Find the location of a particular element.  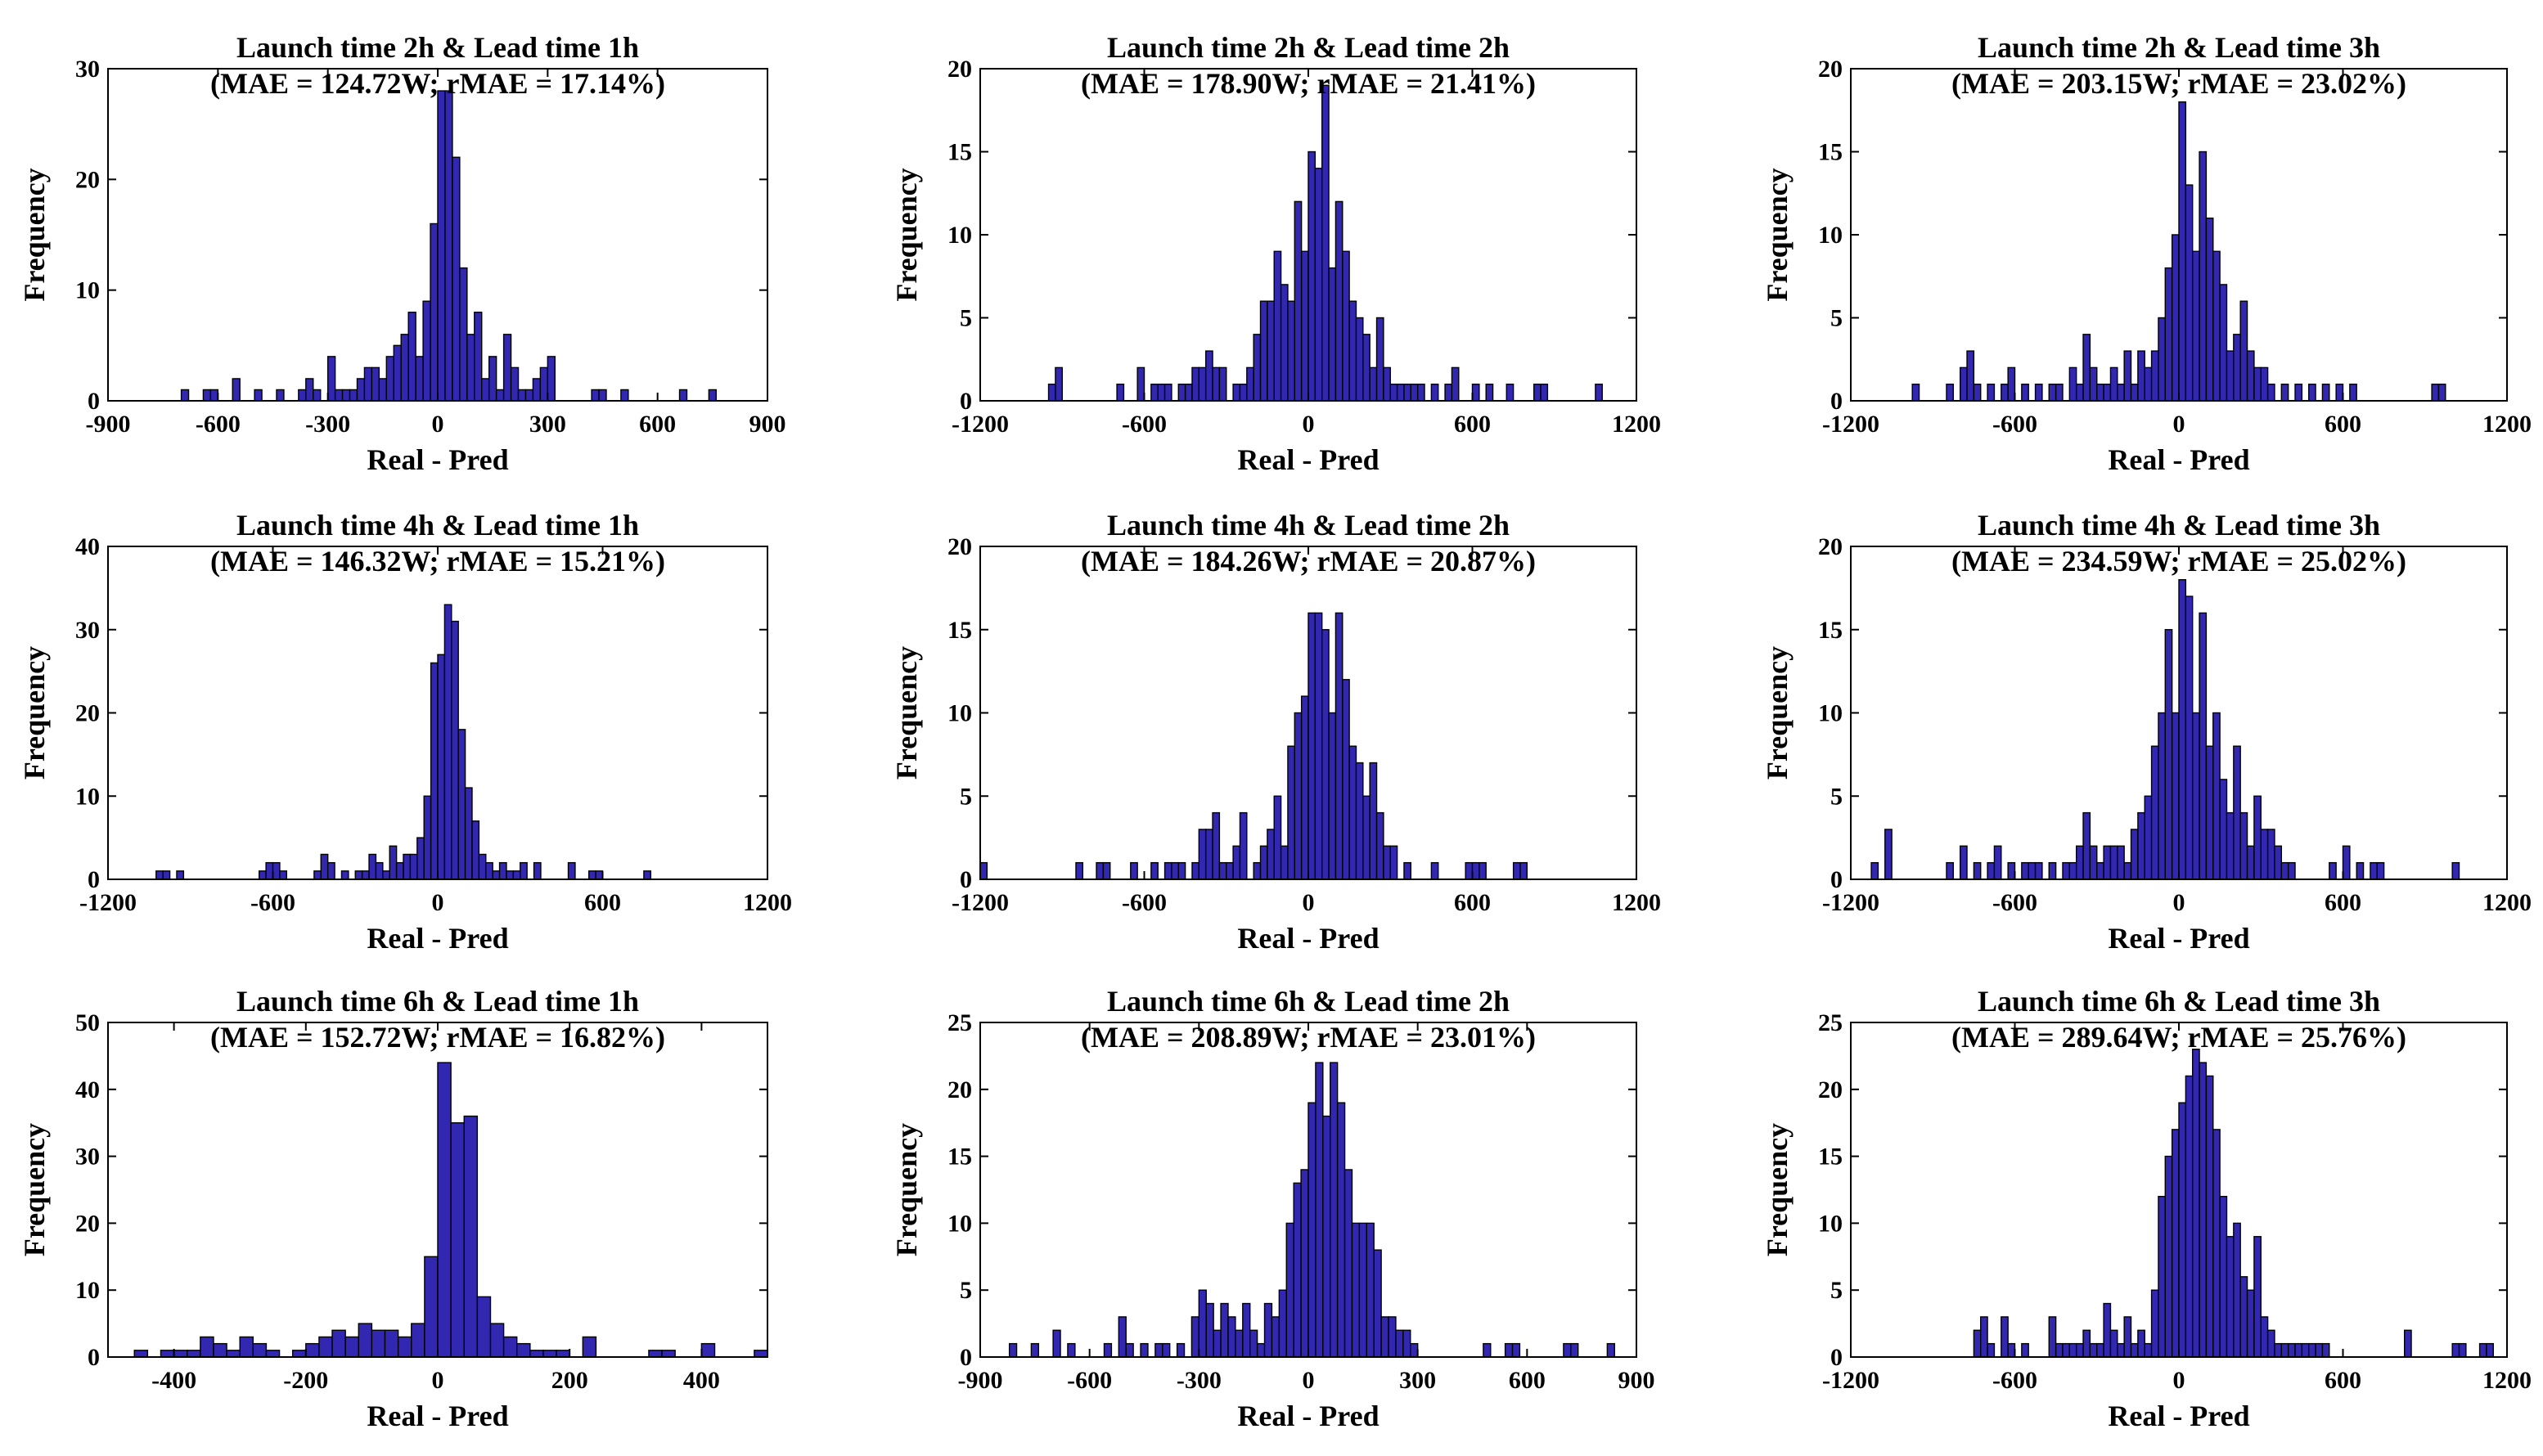

y-tick-label: 0 is located at coordinates (94, 880).